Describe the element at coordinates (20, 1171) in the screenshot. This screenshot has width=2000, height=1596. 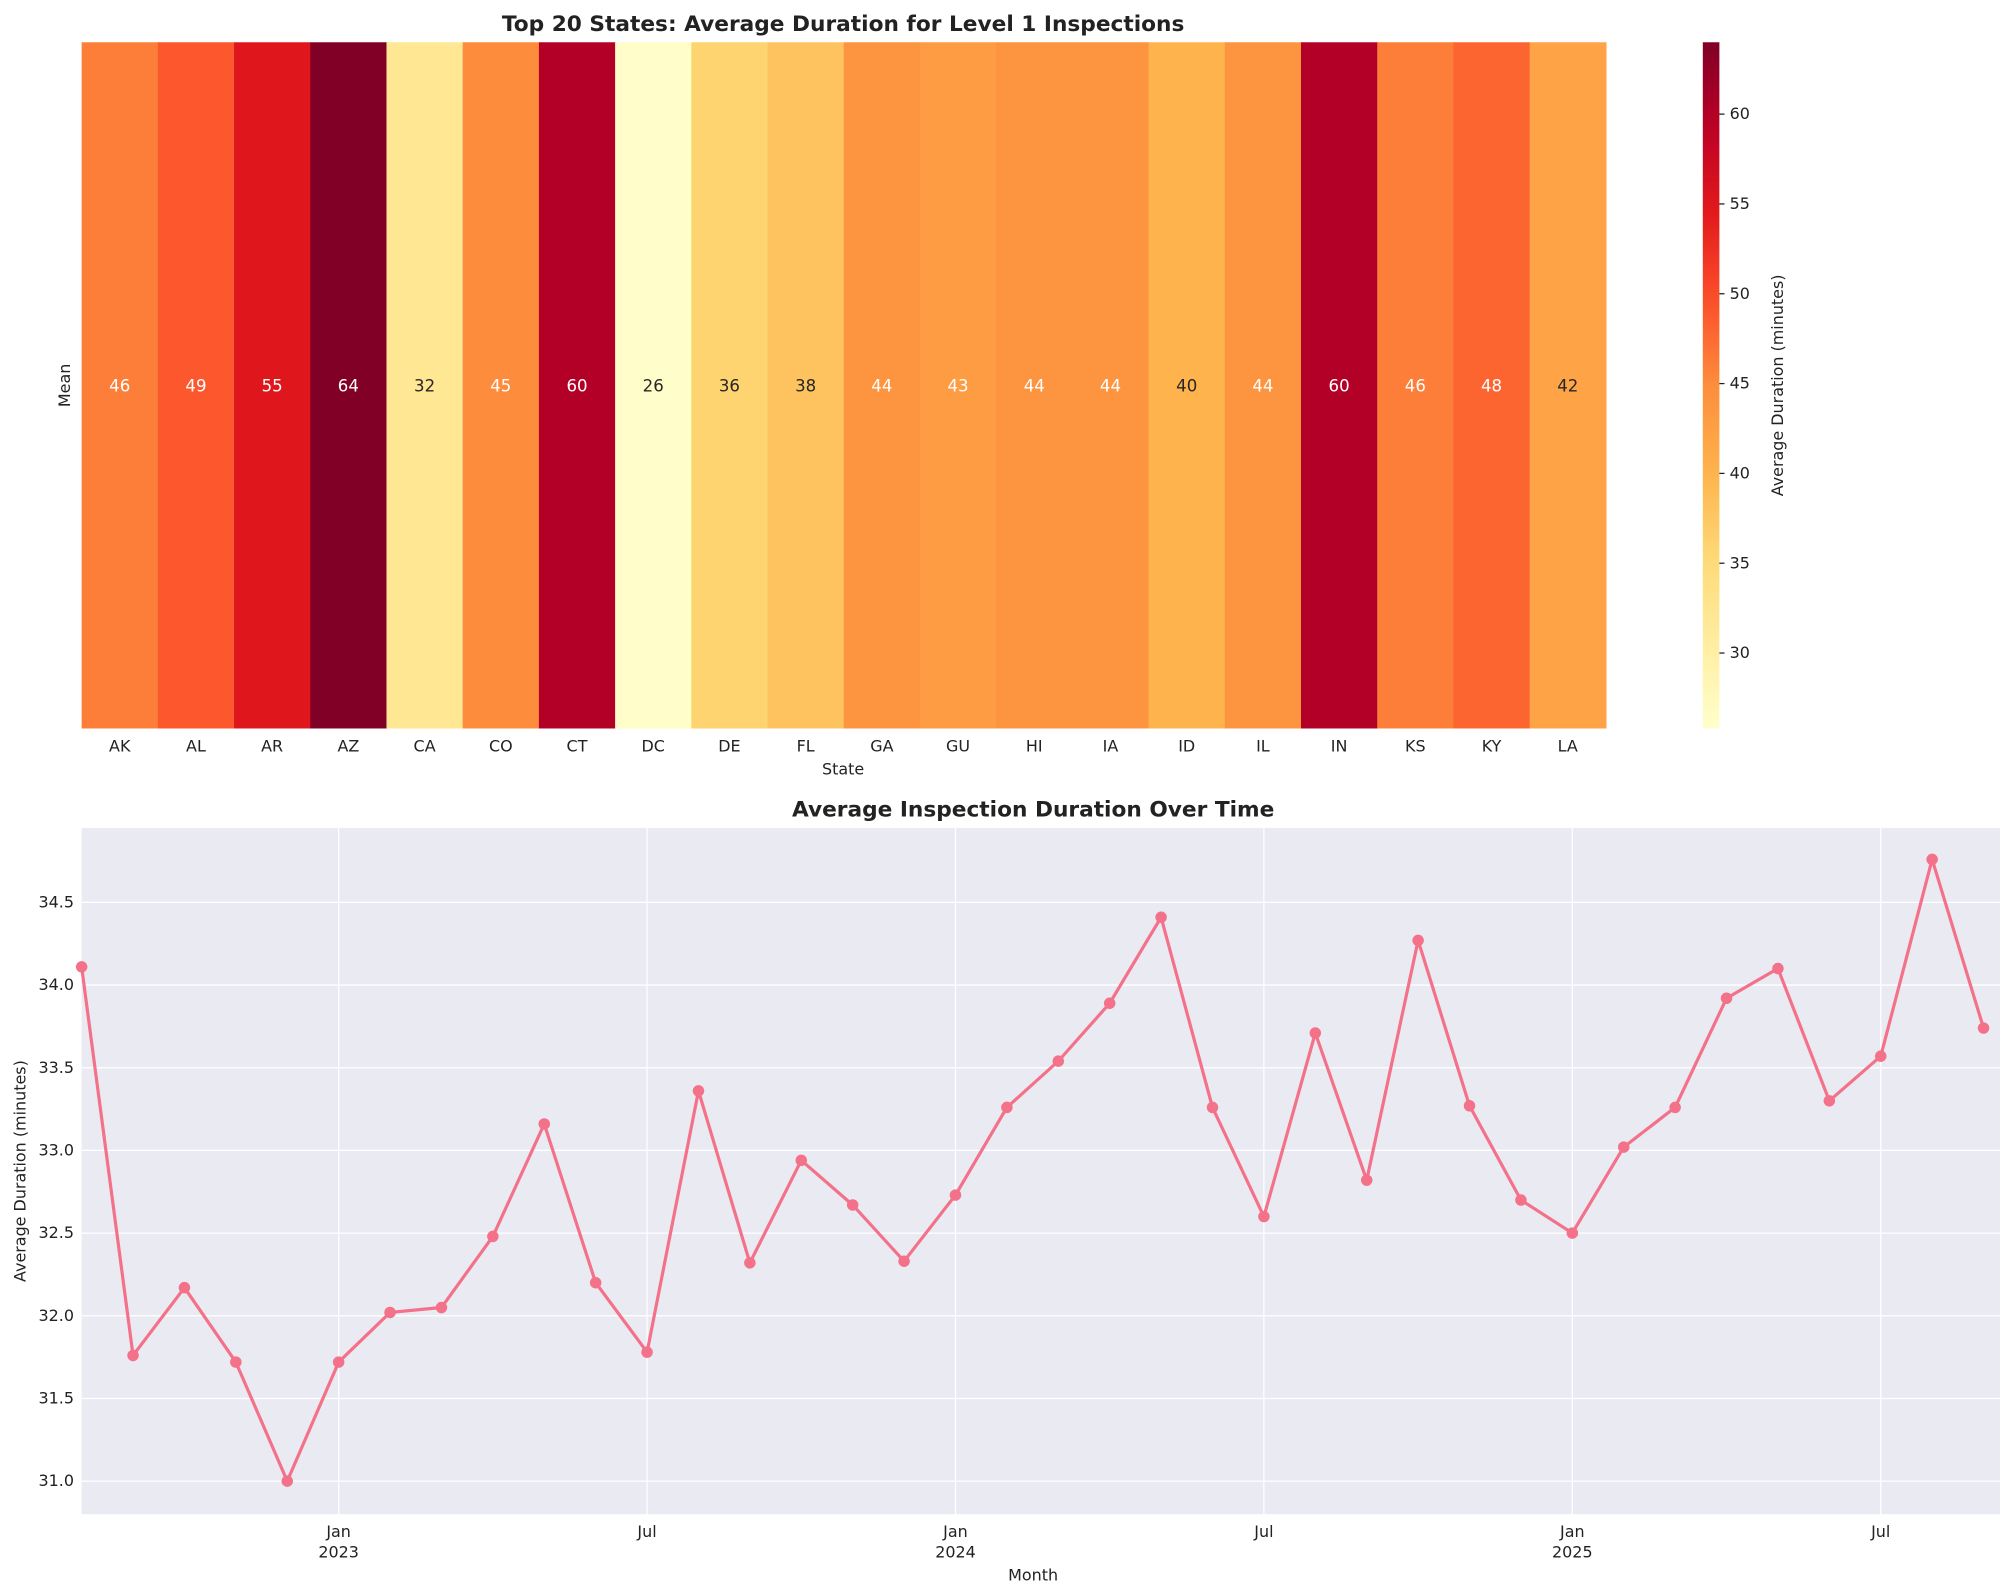
I see `line-chart-ylabel: Average Duration (minutes)` at that location.